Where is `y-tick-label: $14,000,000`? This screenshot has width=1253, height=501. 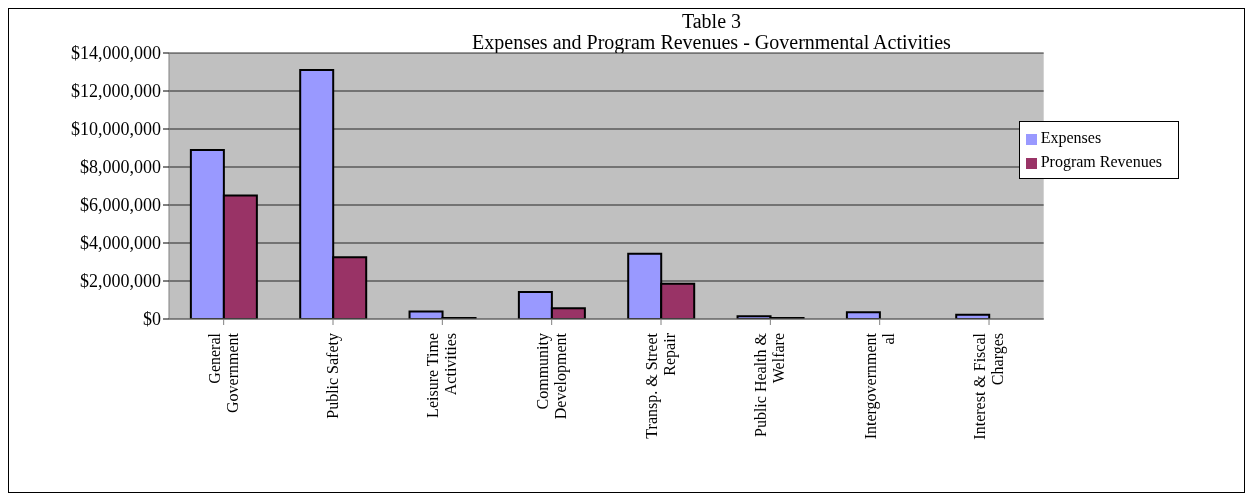 y-tick-label: $14,000,000 is located at coordinates (116, 53).